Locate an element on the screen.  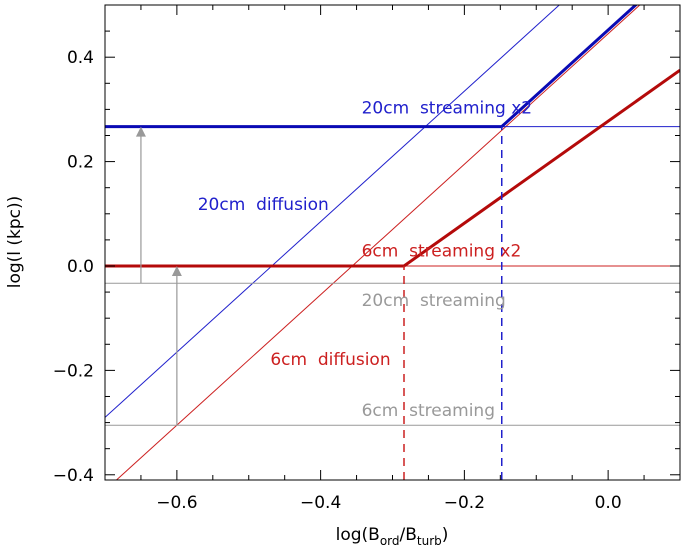
annotation-20cm-streaming-x2: 20cm streaming x2 is located at coordinates (447, 109).